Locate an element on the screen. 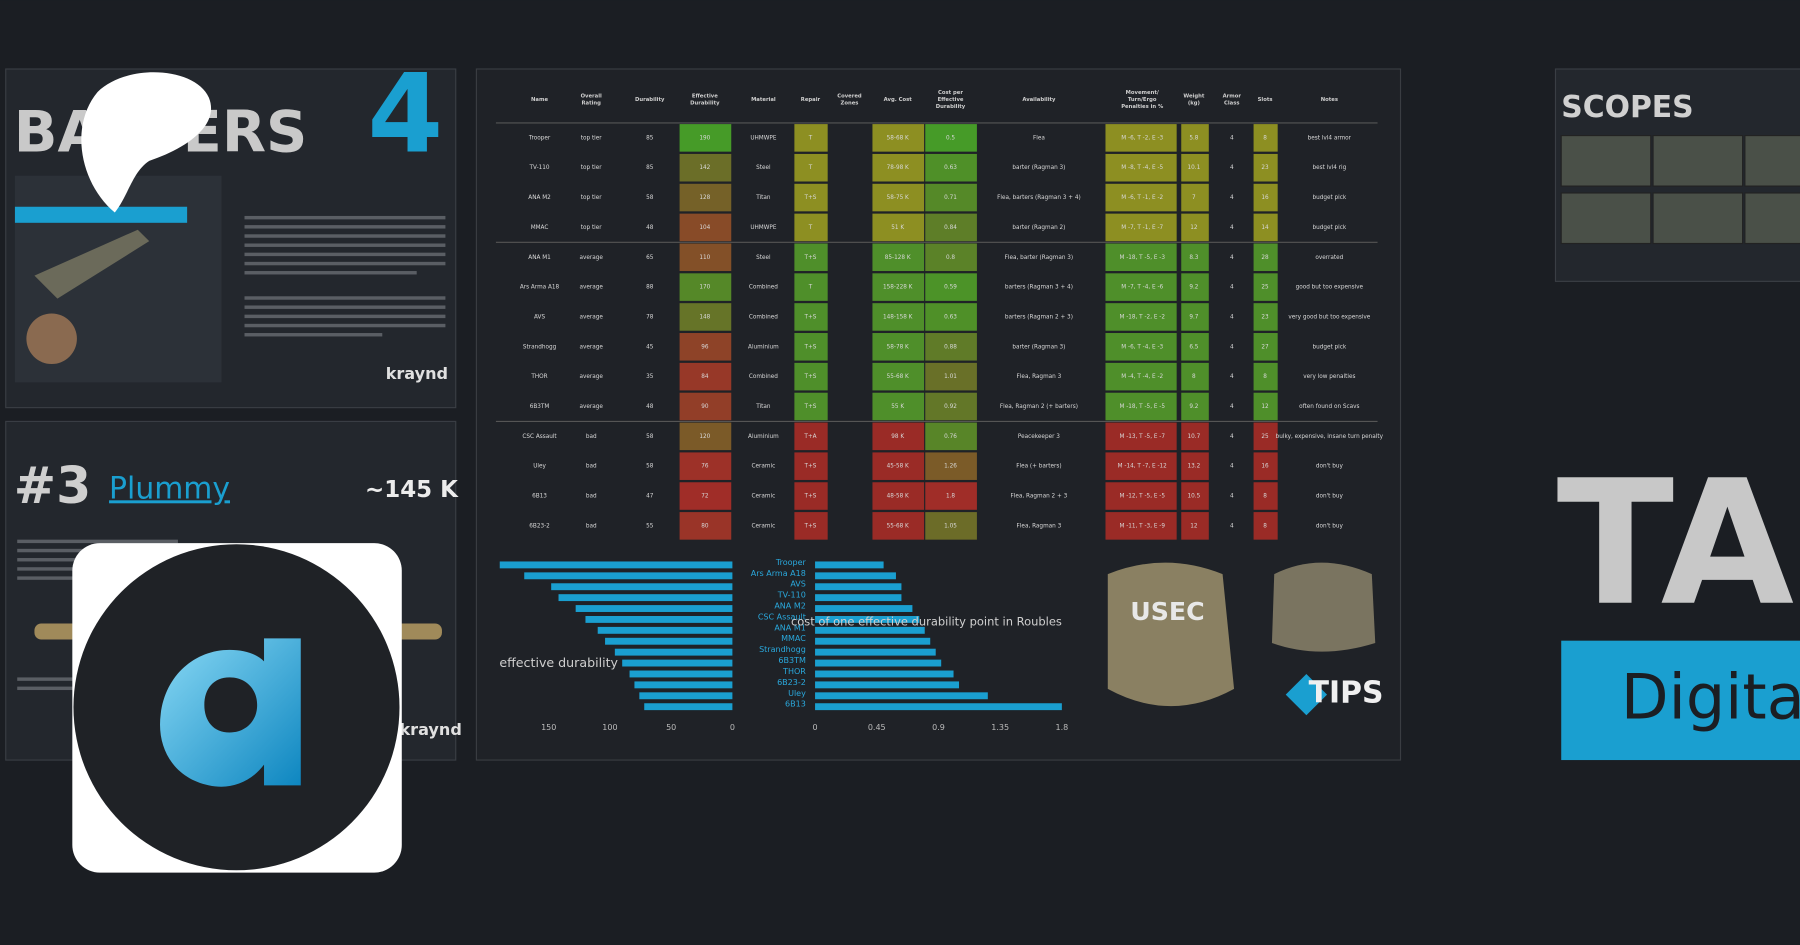 This screenshot has width=1800, height=945. cell-text: Ars Arma A18 is located at coordinates (540, 288).